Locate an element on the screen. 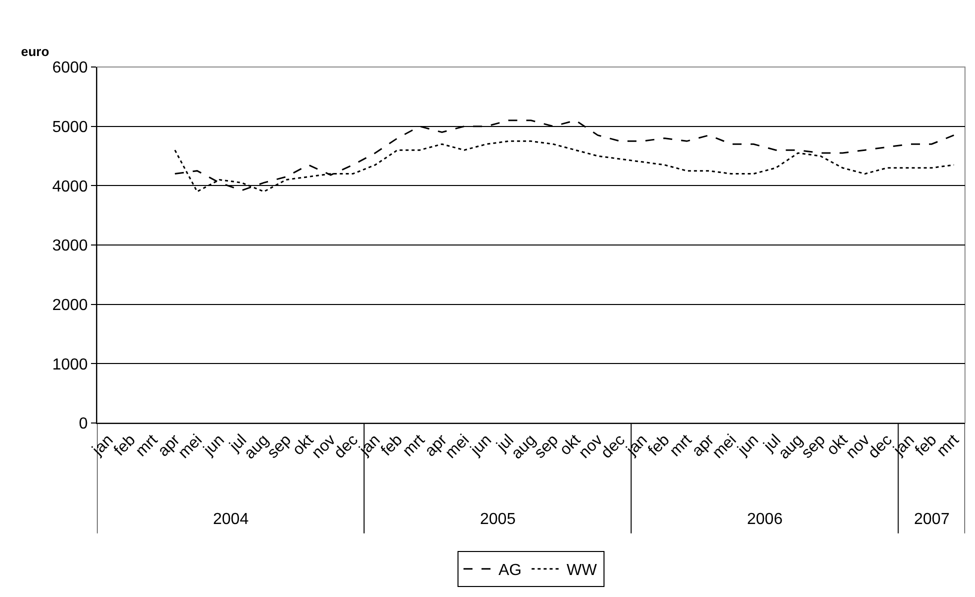 This screenshot has width=975, height=597. y-tick-label: 4000 is located at coordinates (70, 187).